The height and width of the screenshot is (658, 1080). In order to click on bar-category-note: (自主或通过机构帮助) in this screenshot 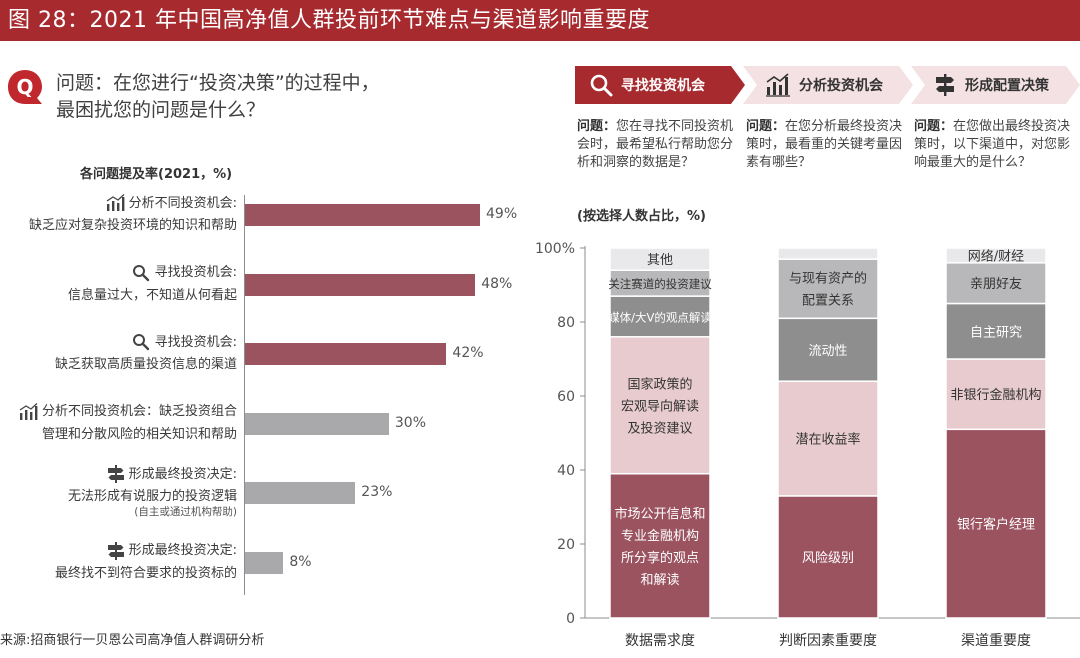, I will do `click(185, 512)`.